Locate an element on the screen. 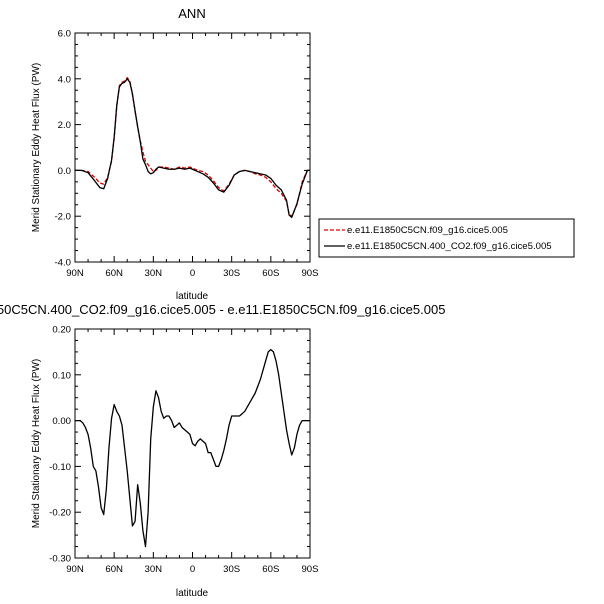  series-group-top is located at coordinates (192, 147).